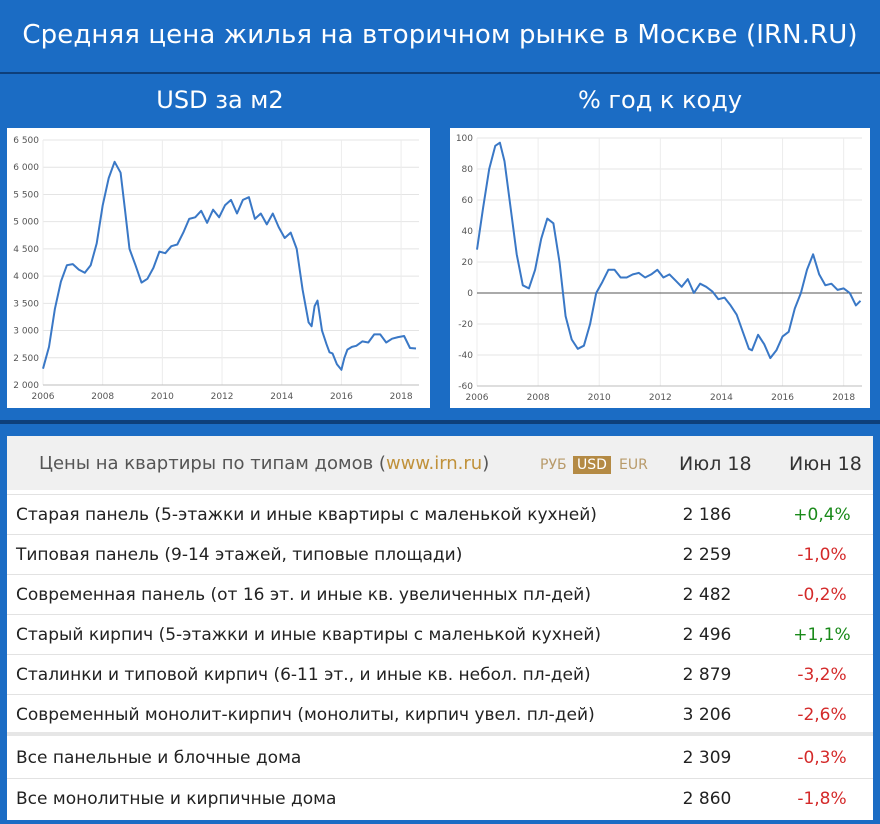 The width and height of the screenshot is (880, 824). I want to click on section-divider, so click(440, 422).